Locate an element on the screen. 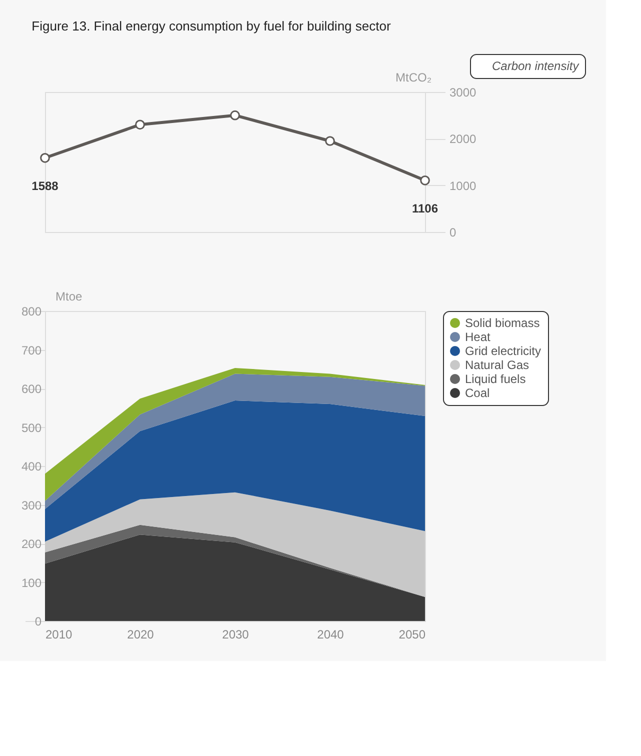 The width and height of the screenshot is (641, 756). x-tick-label: 2040 is located at coordinates (330, 635).